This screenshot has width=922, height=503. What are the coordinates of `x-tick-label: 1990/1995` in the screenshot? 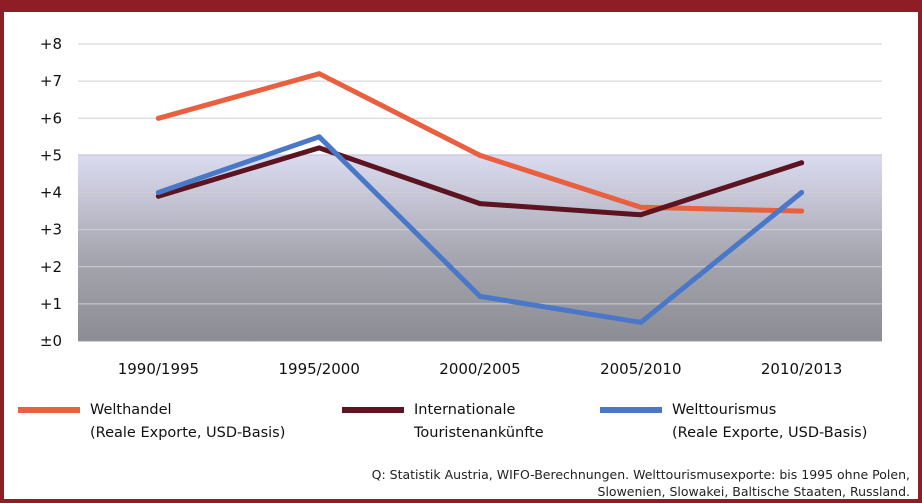 It's located at (158, 369).